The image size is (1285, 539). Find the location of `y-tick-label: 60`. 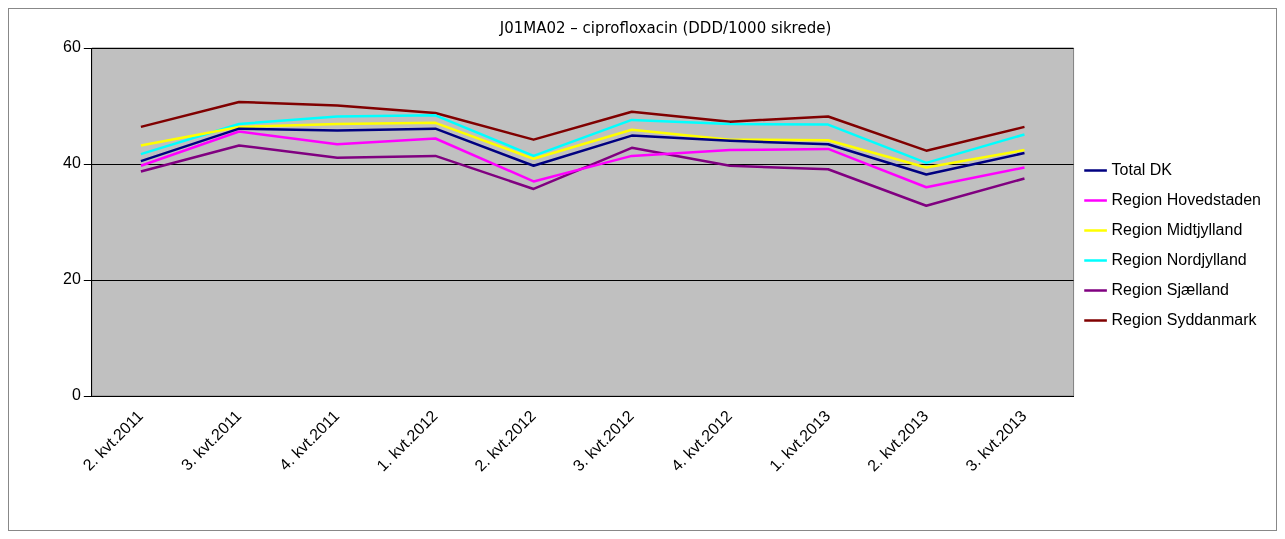

y-tick-label: 60 is located at coordinates (72, 47).